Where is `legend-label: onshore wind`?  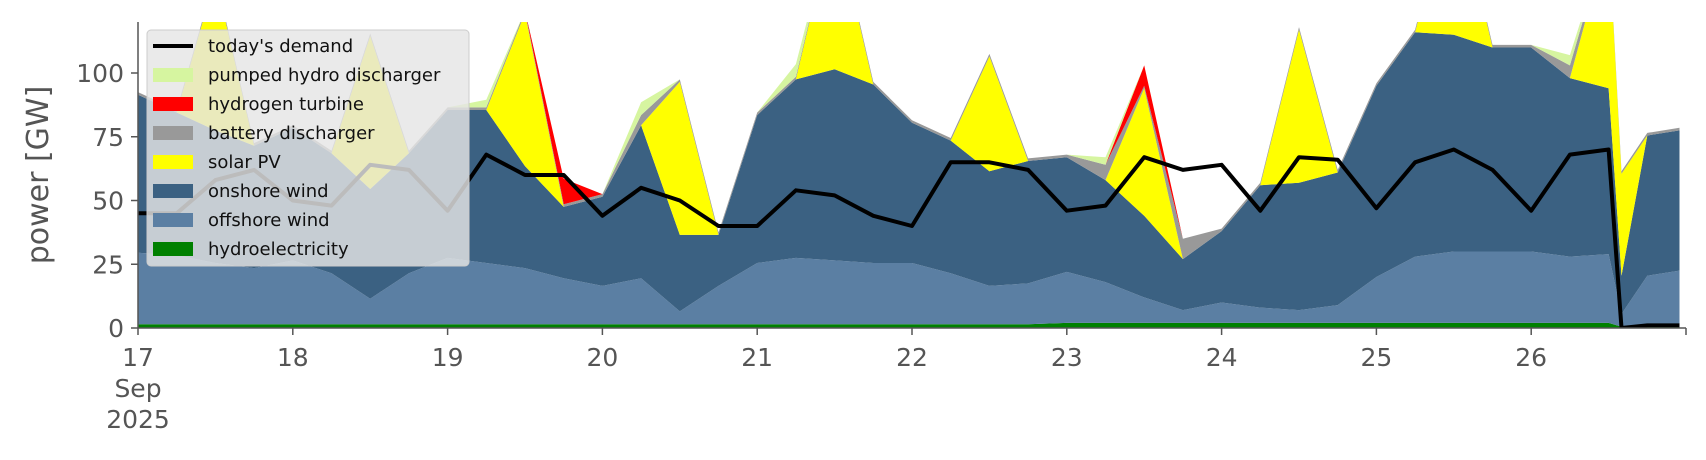
legend-label: onshore wind is located at coordinates (268, 191).